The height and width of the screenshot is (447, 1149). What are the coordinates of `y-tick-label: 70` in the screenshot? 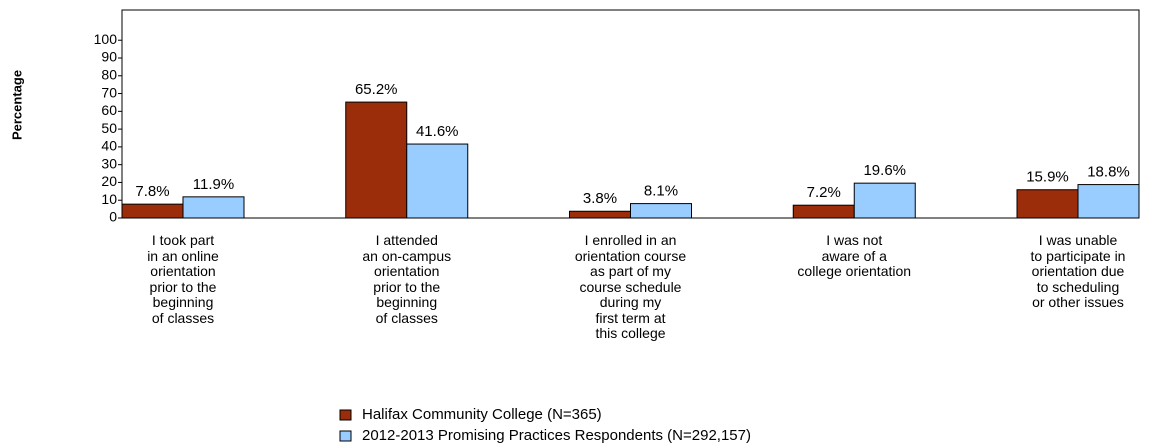 It's located at (109, 92).